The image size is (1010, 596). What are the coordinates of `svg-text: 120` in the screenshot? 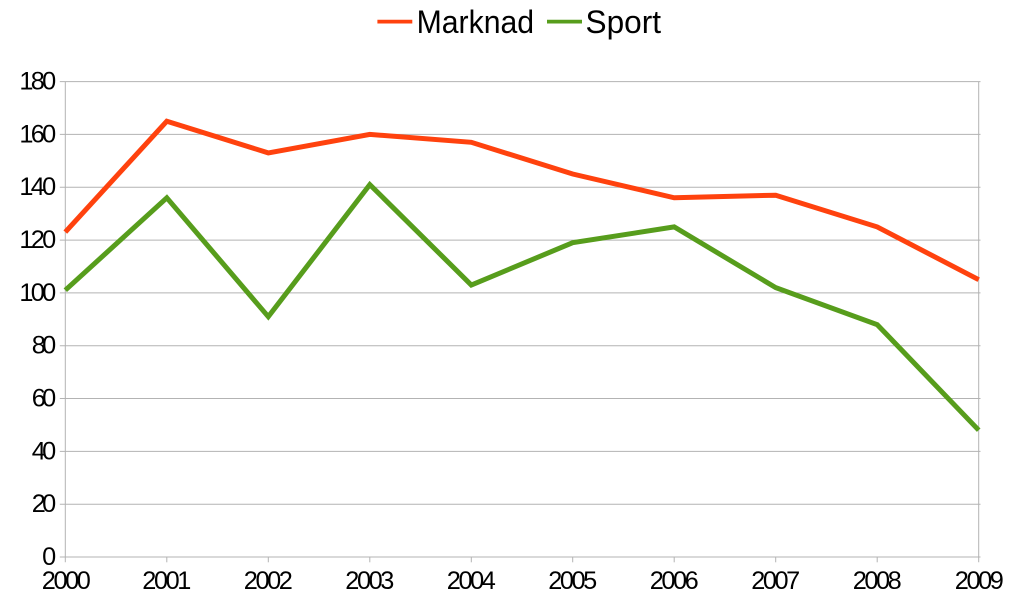 It's located at (37, 240).